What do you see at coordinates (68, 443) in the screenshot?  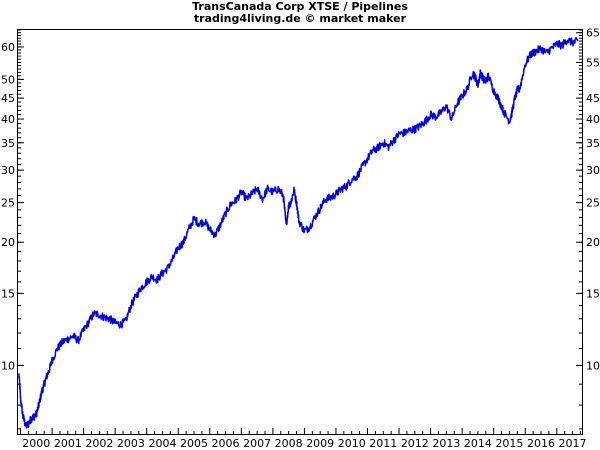 I see `x-tick-label: 2001` at bounding box center [68, 443].